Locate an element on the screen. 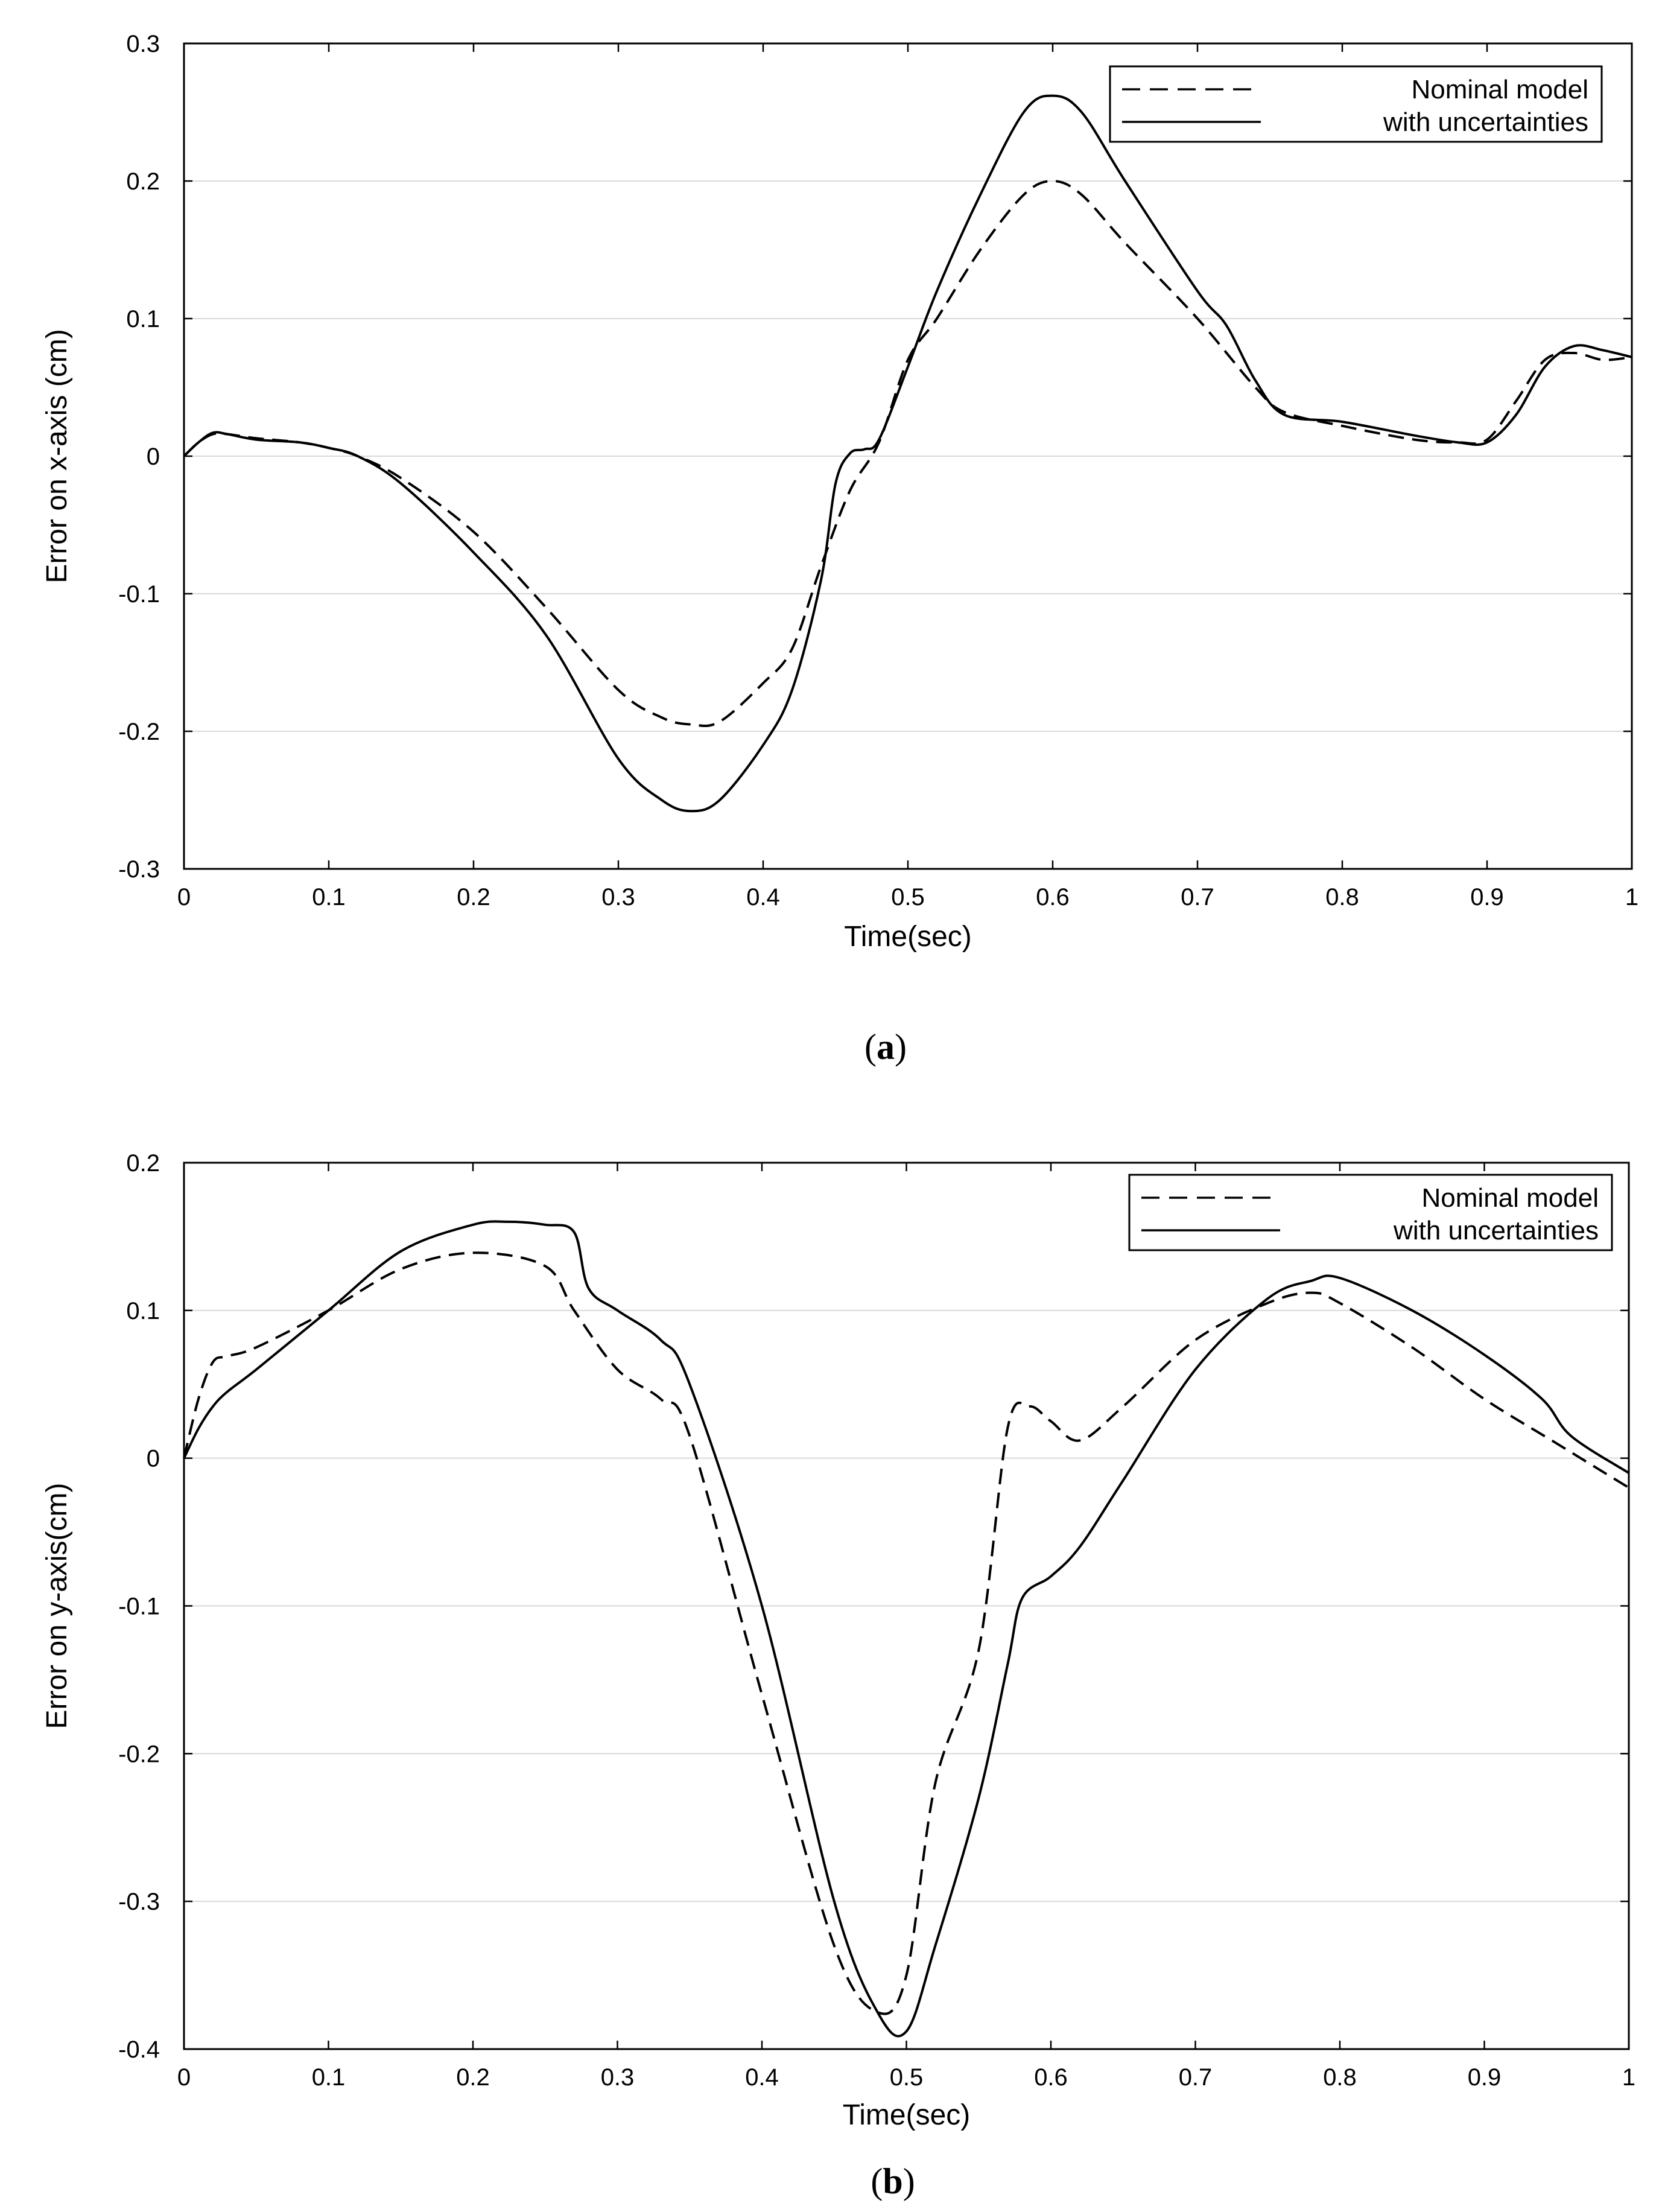 This screenshot has width=1662, height=2212. panel-b-y-tick-label-2: -0.2 is located at coordinates (139, 1754).